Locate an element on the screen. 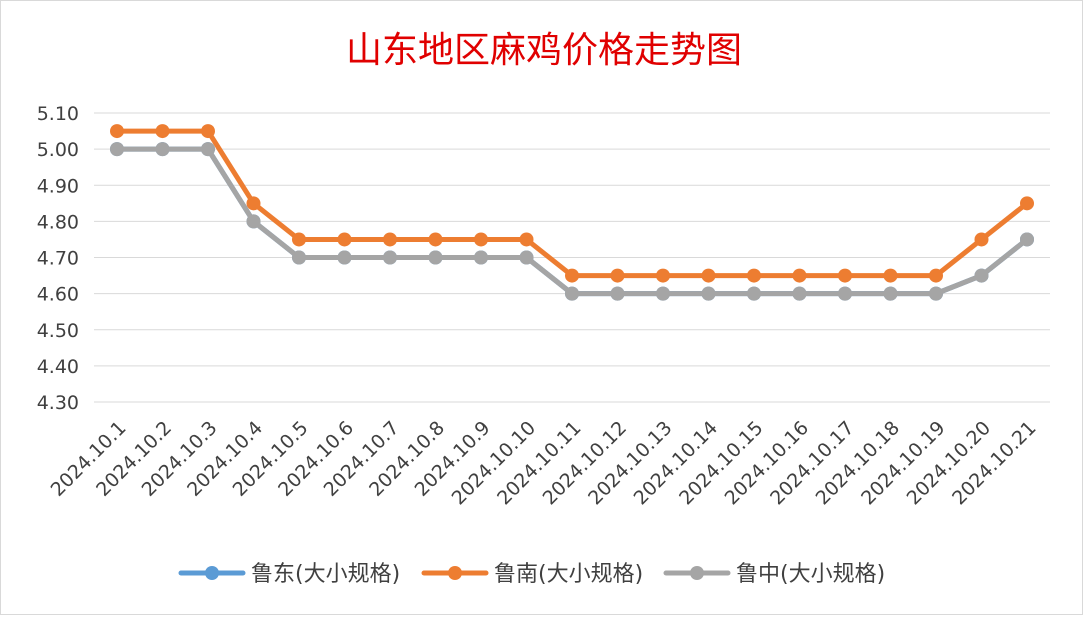  y-tick-label: 5.00 is located at coordinates (58, 150).